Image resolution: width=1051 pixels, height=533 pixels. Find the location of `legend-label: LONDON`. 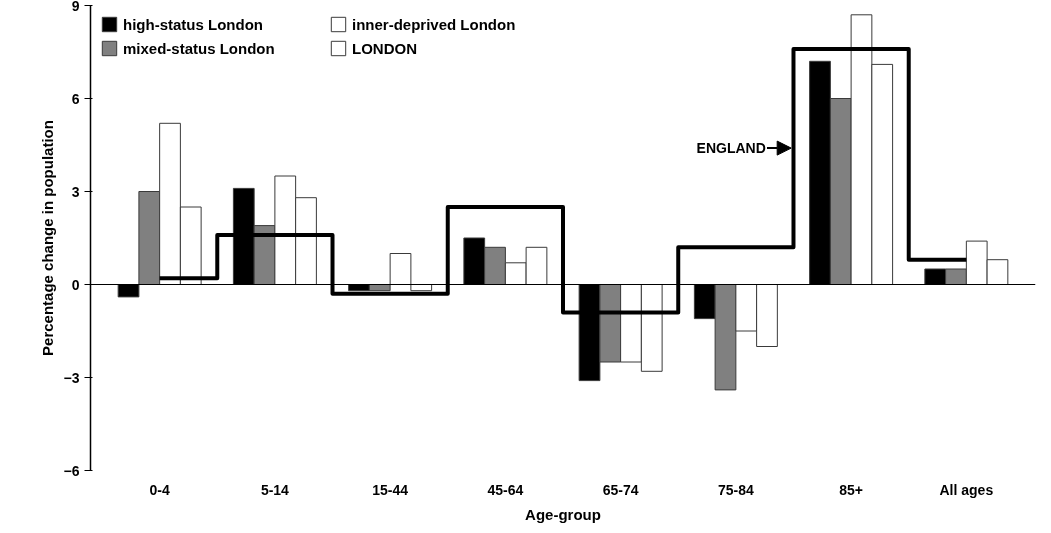

legend-label: LONDON is located at coordinates (385, 48).